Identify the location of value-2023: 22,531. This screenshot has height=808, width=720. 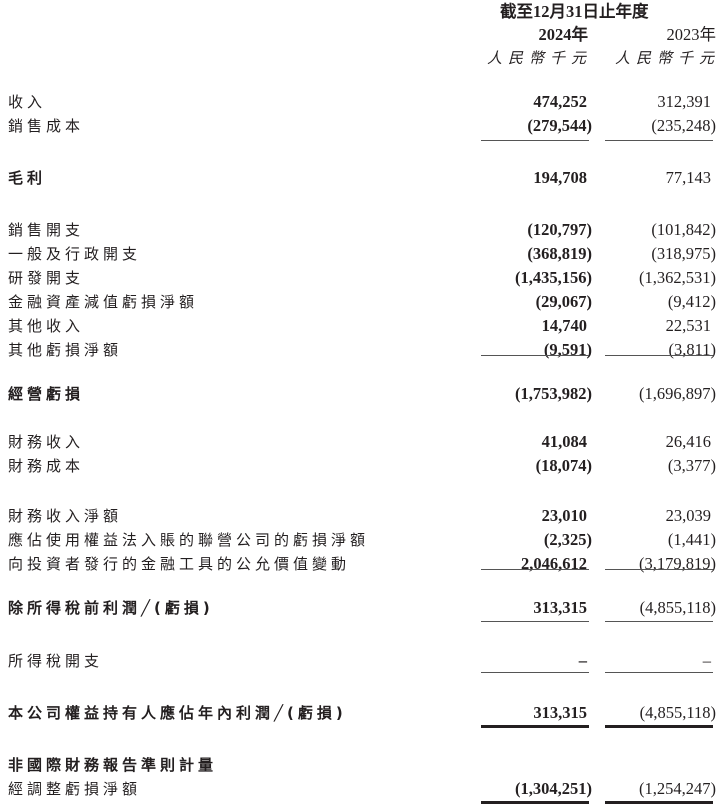
(688, 325).